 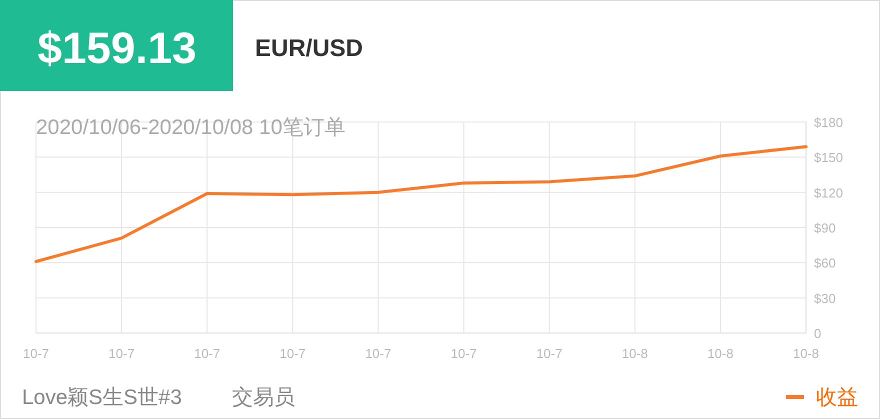 I want to click on y-tick-label: $150, so click(x=828, y=158).